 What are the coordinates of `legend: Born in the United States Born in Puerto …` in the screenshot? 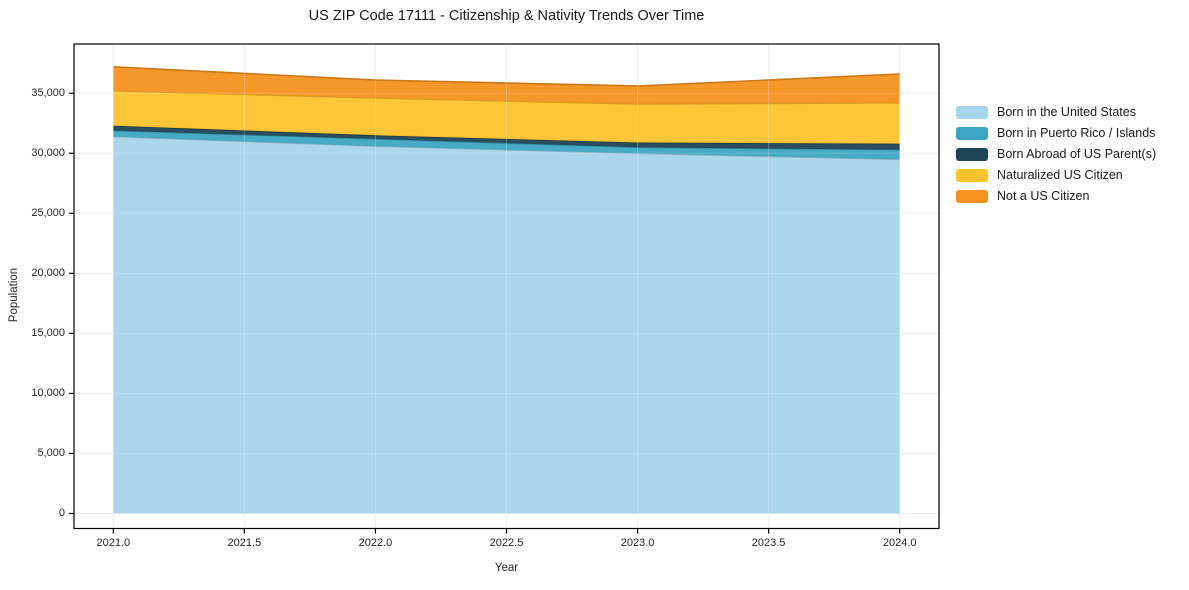 It's located at (1056, 154).